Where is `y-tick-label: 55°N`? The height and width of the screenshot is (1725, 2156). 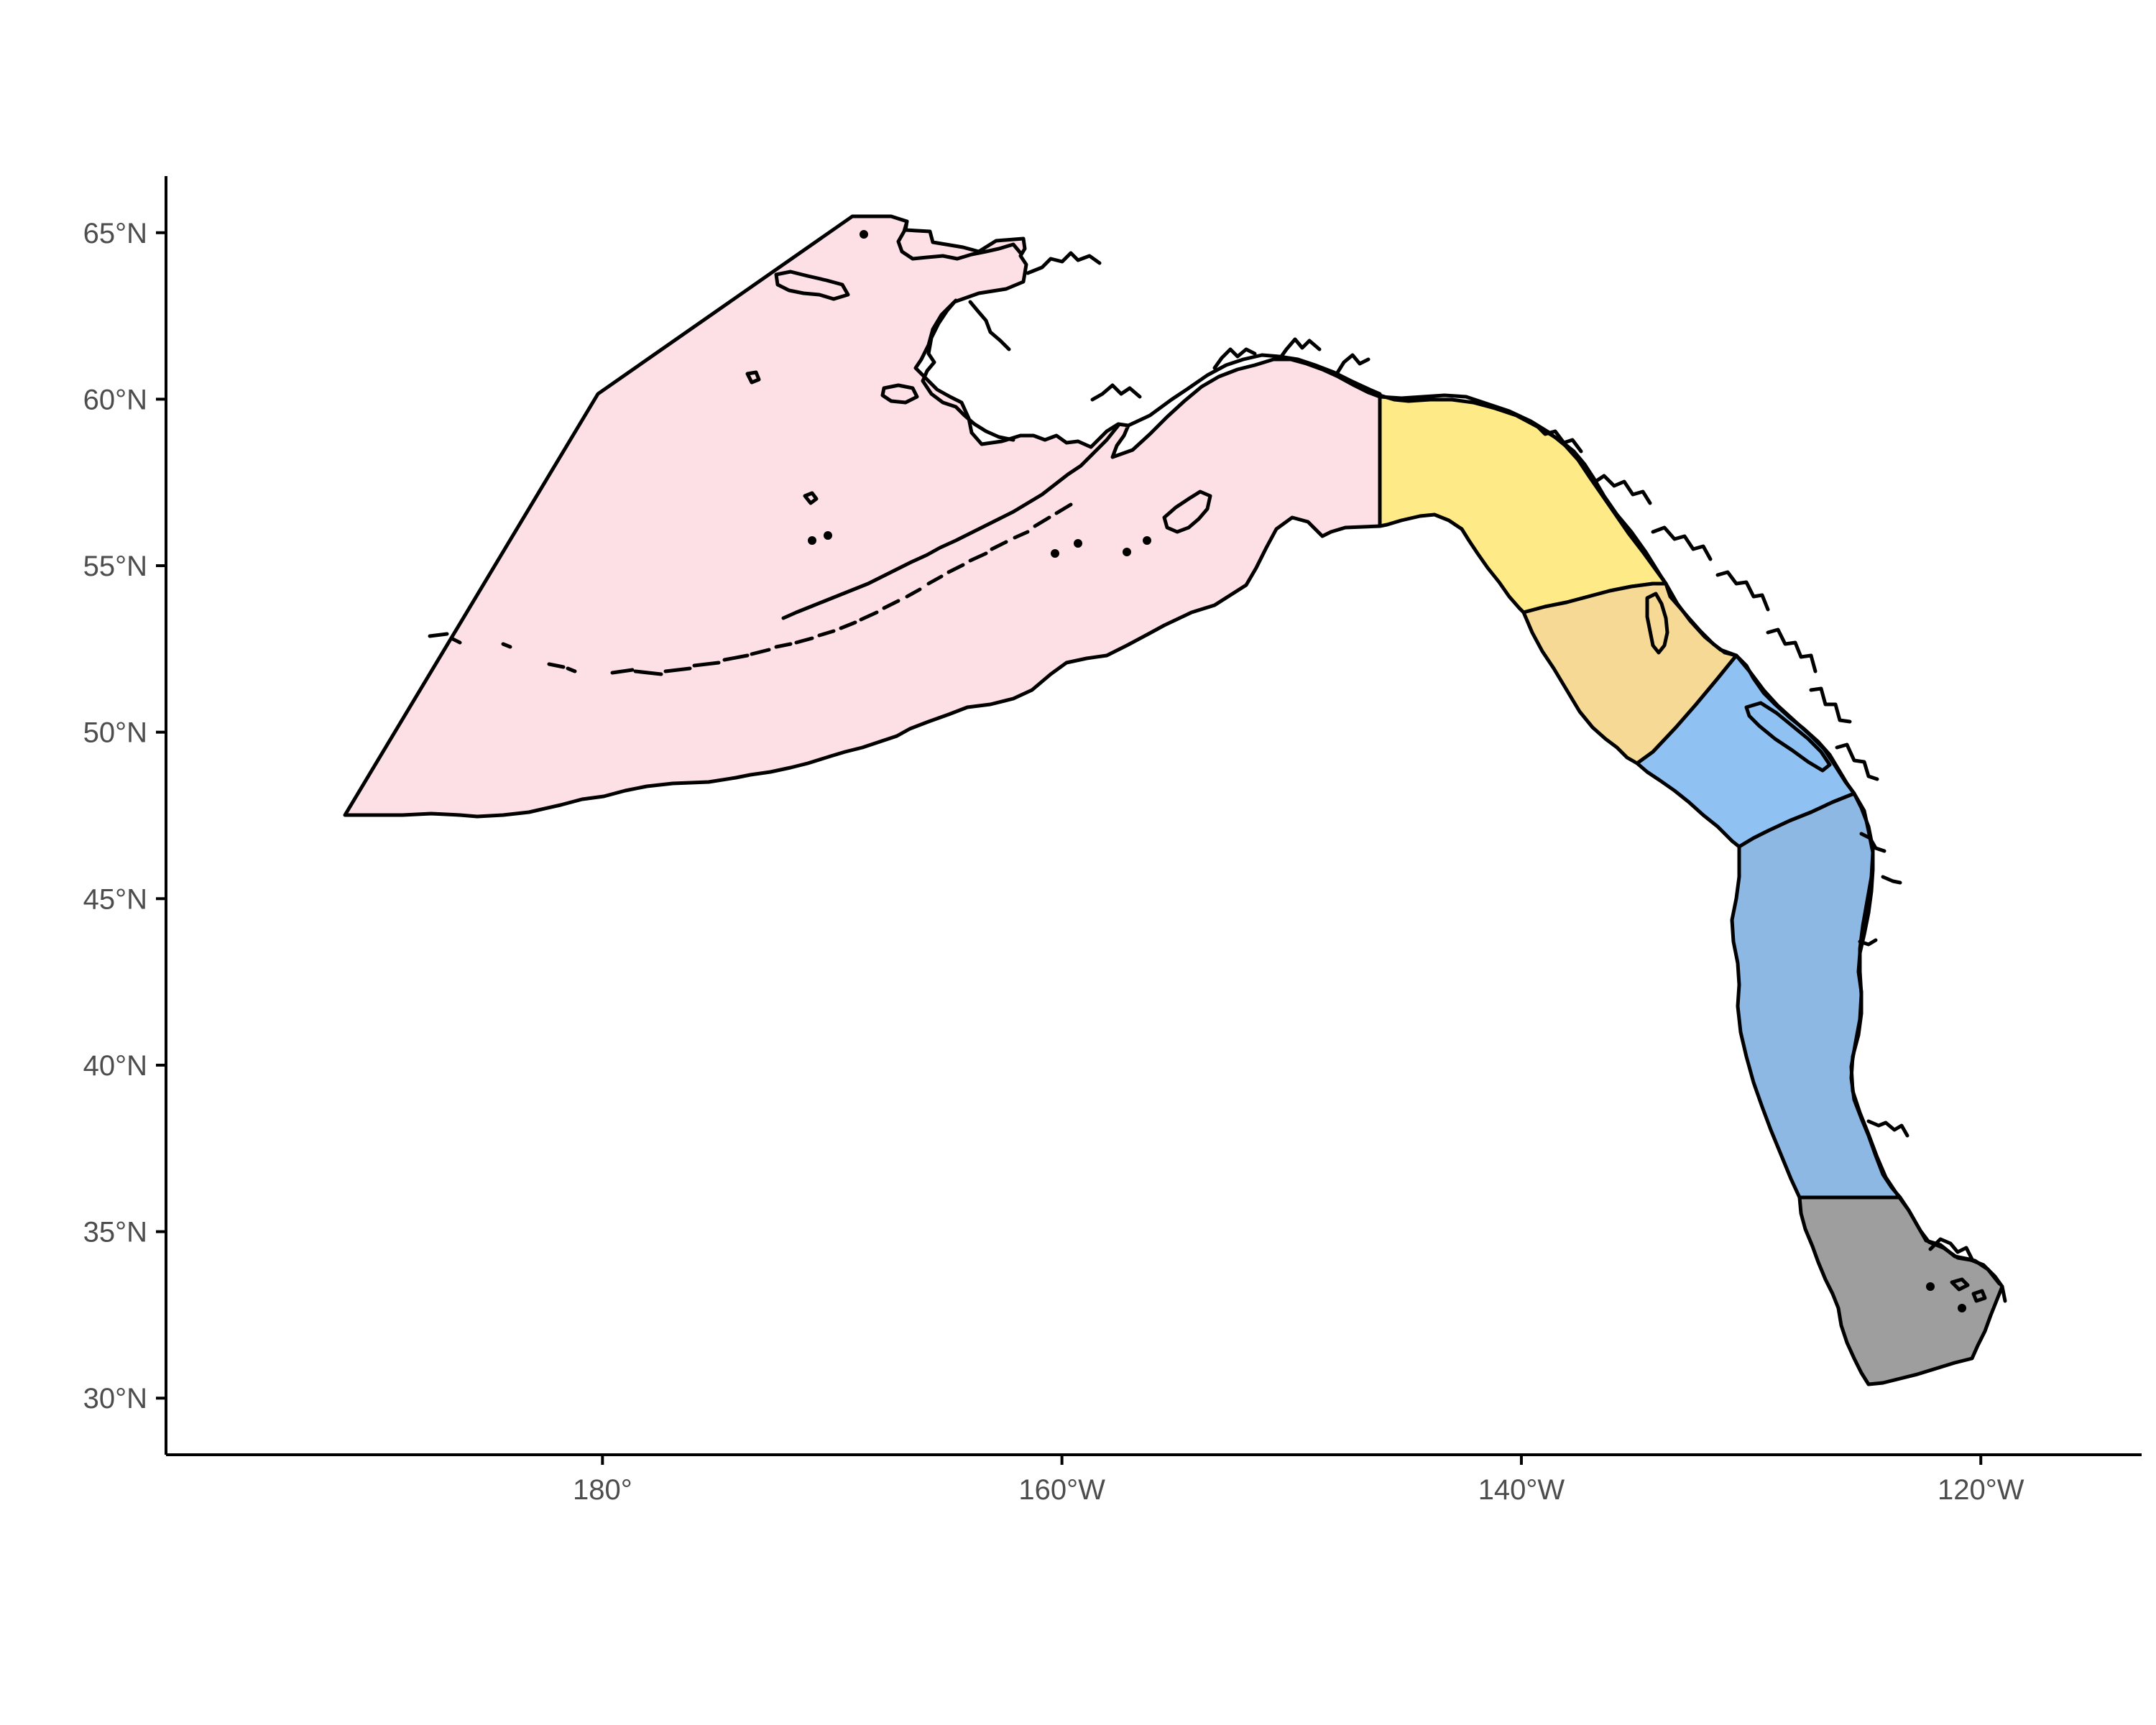 y-tick-label: 55°N is located at coordinates (115, 566).